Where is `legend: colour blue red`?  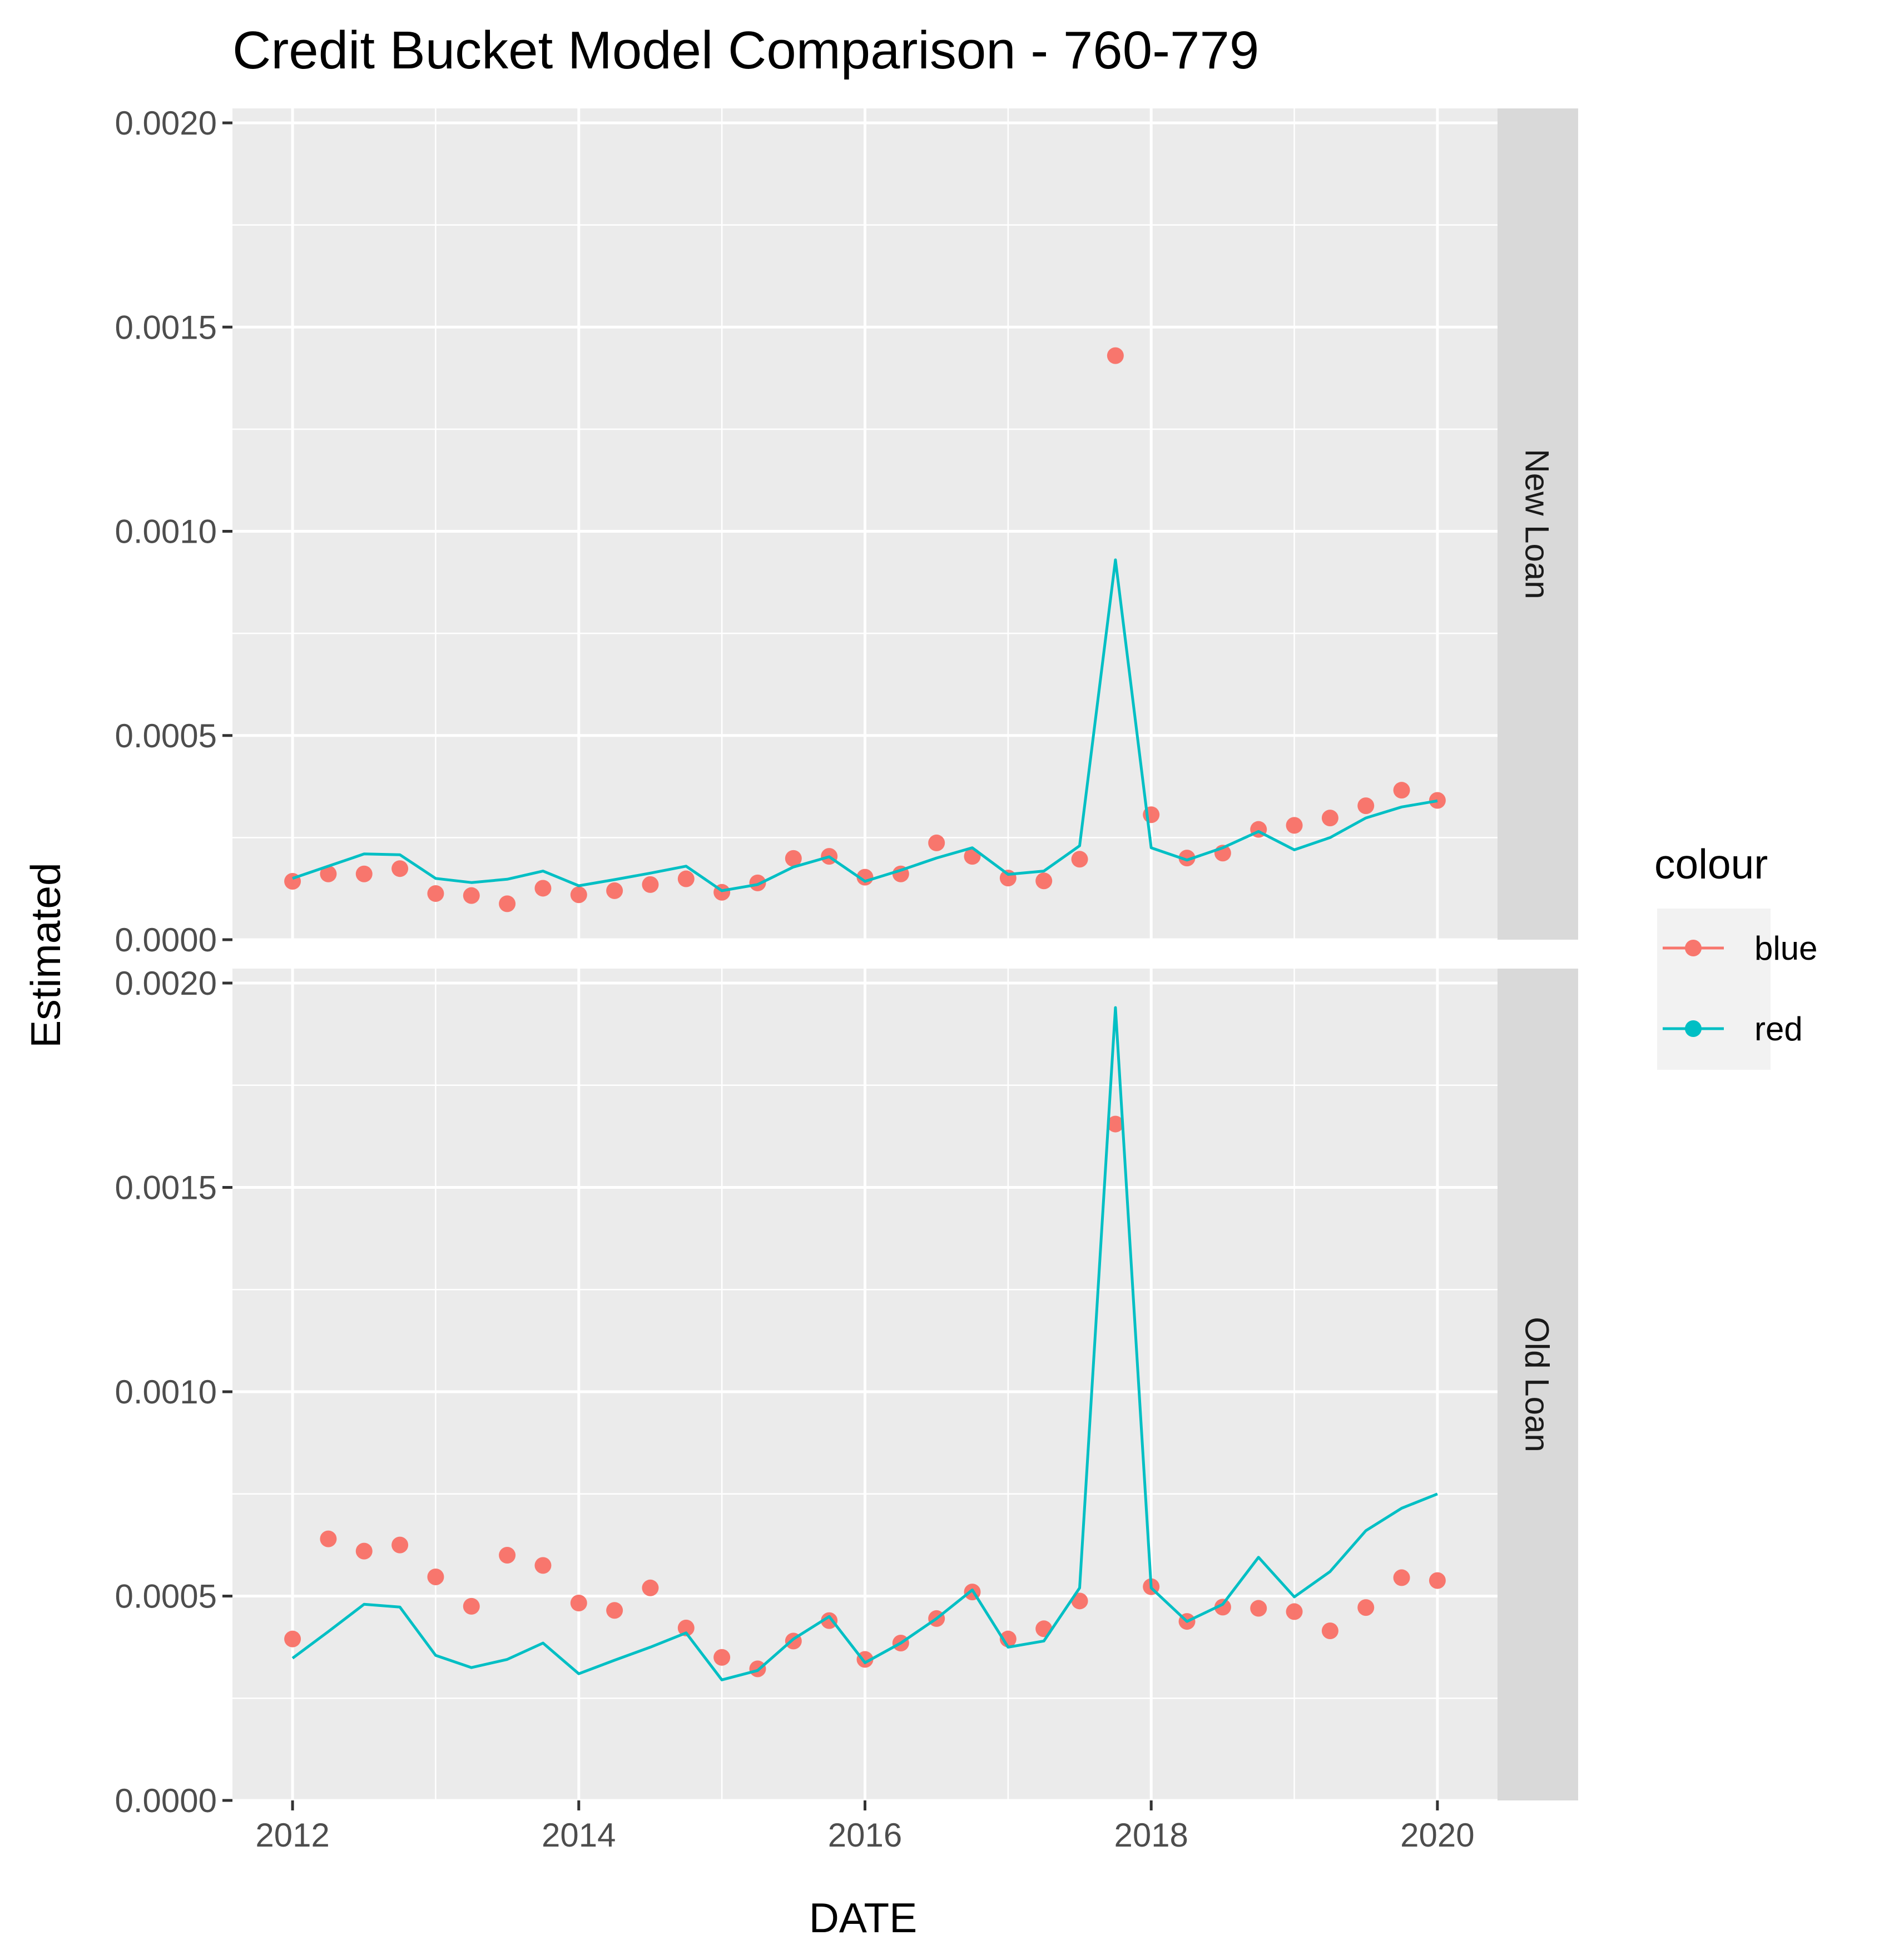
legend: colour blue red is located at coordinates (1735, 955).